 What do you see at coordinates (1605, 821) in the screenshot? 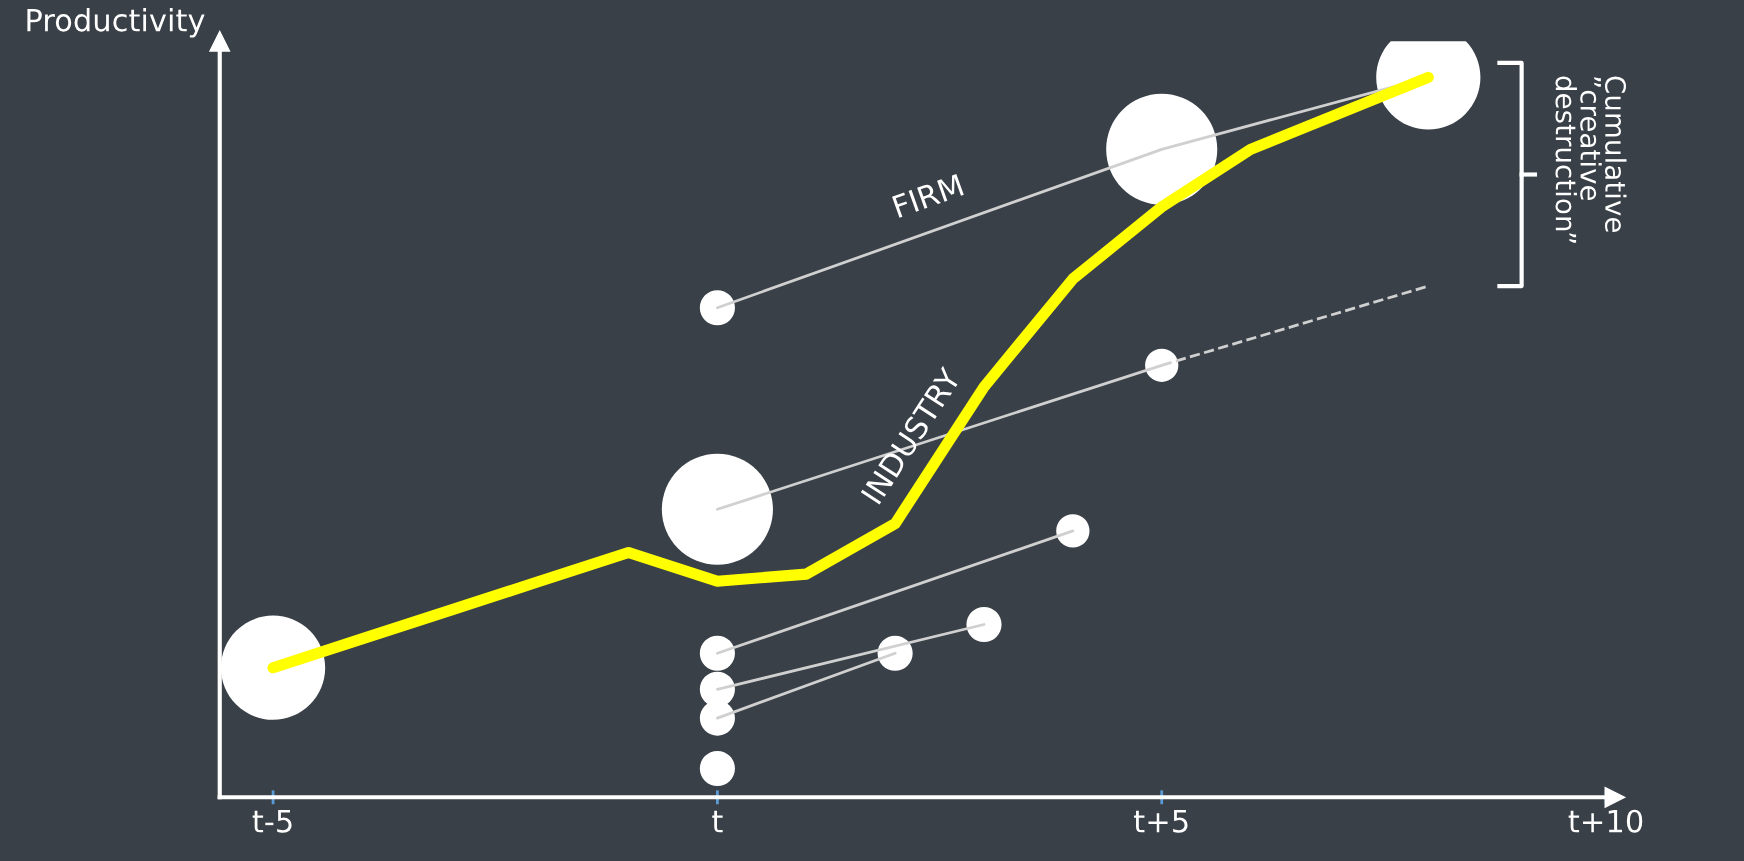
I see `x-tick-label: t+10` at bounding box center [1605, 821].